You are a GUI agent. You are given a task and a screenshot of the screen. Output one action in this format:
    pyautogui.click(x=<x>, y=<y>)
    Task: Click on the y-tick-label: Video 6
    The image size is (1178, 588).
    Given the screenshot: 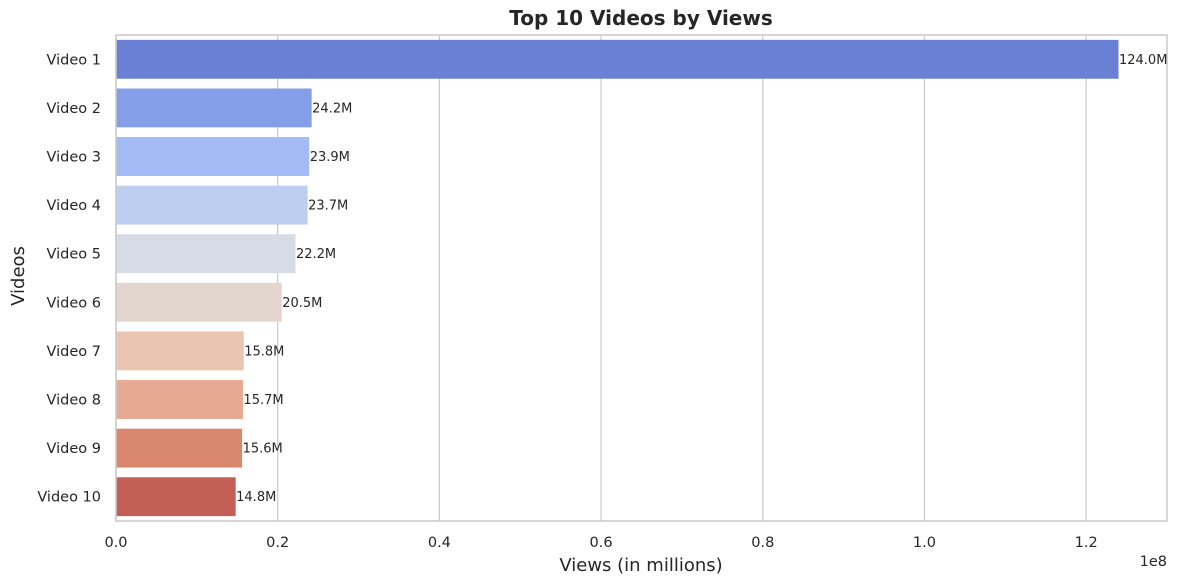 What is the action you would take?
    pyautogui.click(x=74, y=303)
    